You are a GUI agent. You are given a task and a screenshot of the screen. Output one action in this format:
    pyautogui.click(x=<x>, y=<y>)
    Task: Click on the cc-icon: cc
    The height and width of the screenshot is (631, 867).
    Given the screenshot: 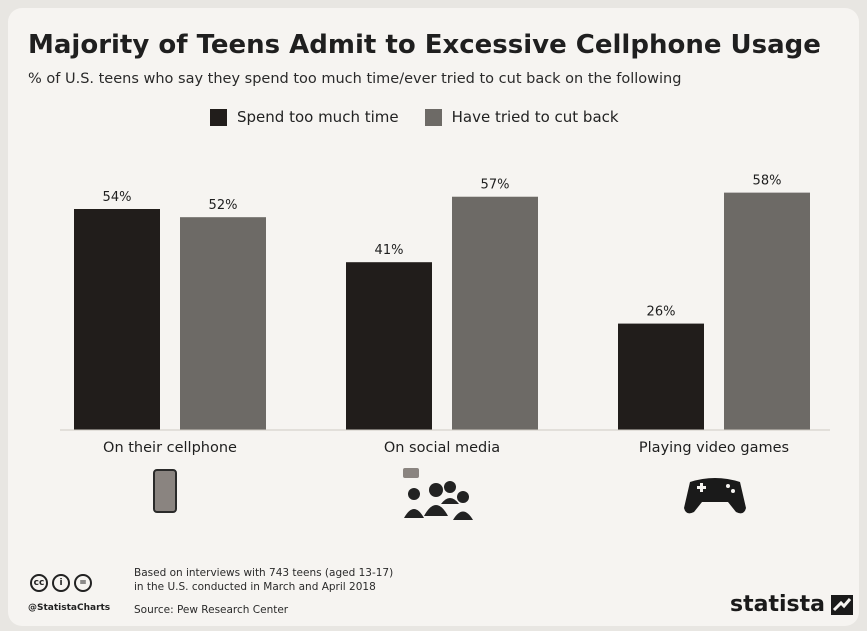 What is the action you would take?
    pyautogui.click(x=39, y=583)
    